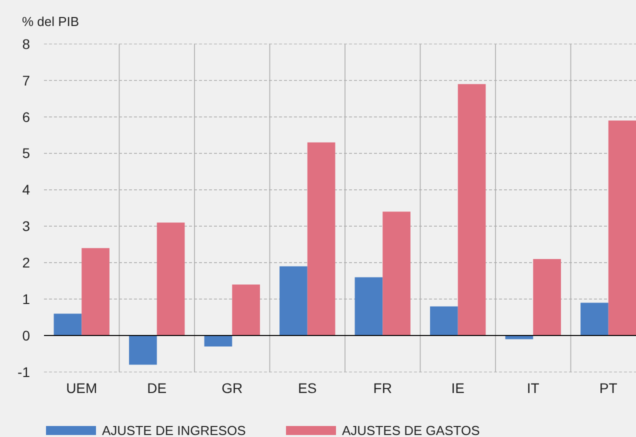  Describe the element at coordinates (26, 226) in the screenshot. I see `y-tick-label: 3` at that location.